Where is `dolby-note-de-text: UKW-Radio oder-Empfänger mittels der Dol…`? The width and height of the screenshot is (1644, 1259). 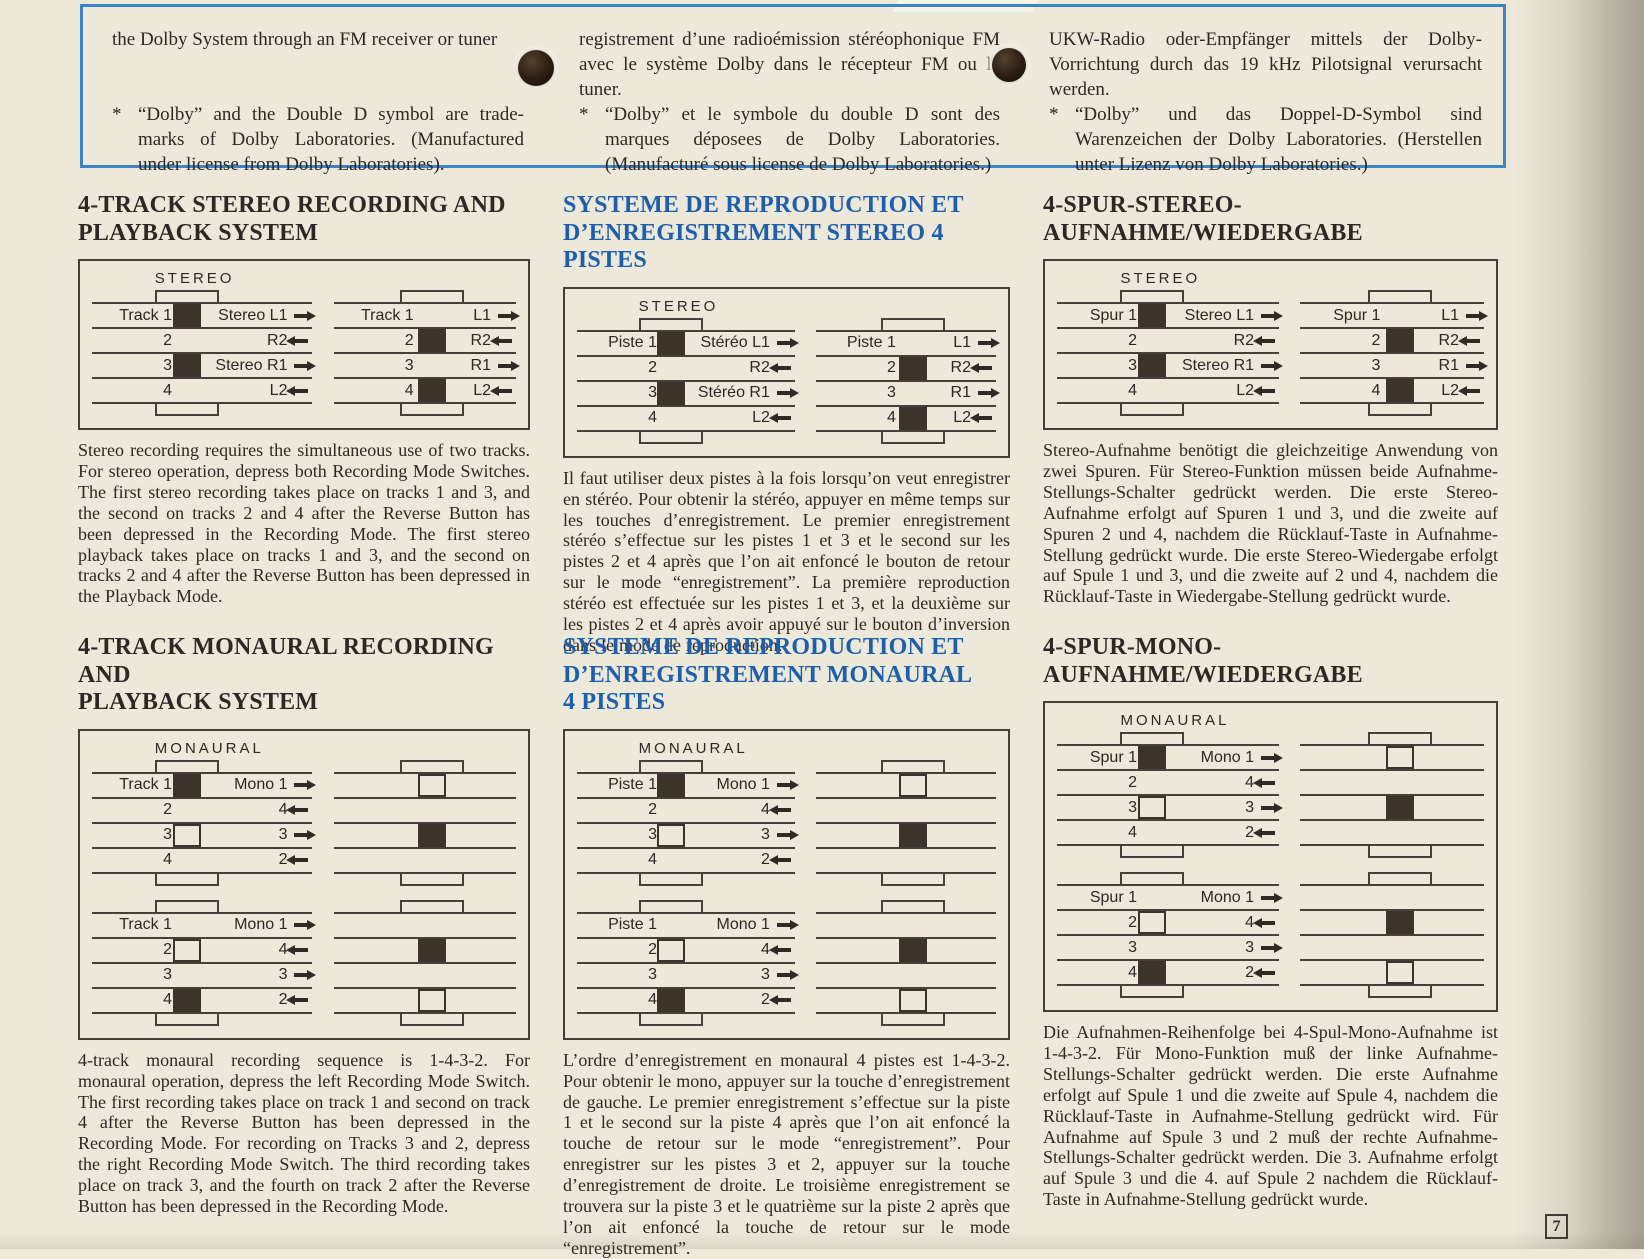
dolby-note-de-text: UKW-Radio oder-Empfänger mittels der Dol… is located at coordinates (1265, 65).